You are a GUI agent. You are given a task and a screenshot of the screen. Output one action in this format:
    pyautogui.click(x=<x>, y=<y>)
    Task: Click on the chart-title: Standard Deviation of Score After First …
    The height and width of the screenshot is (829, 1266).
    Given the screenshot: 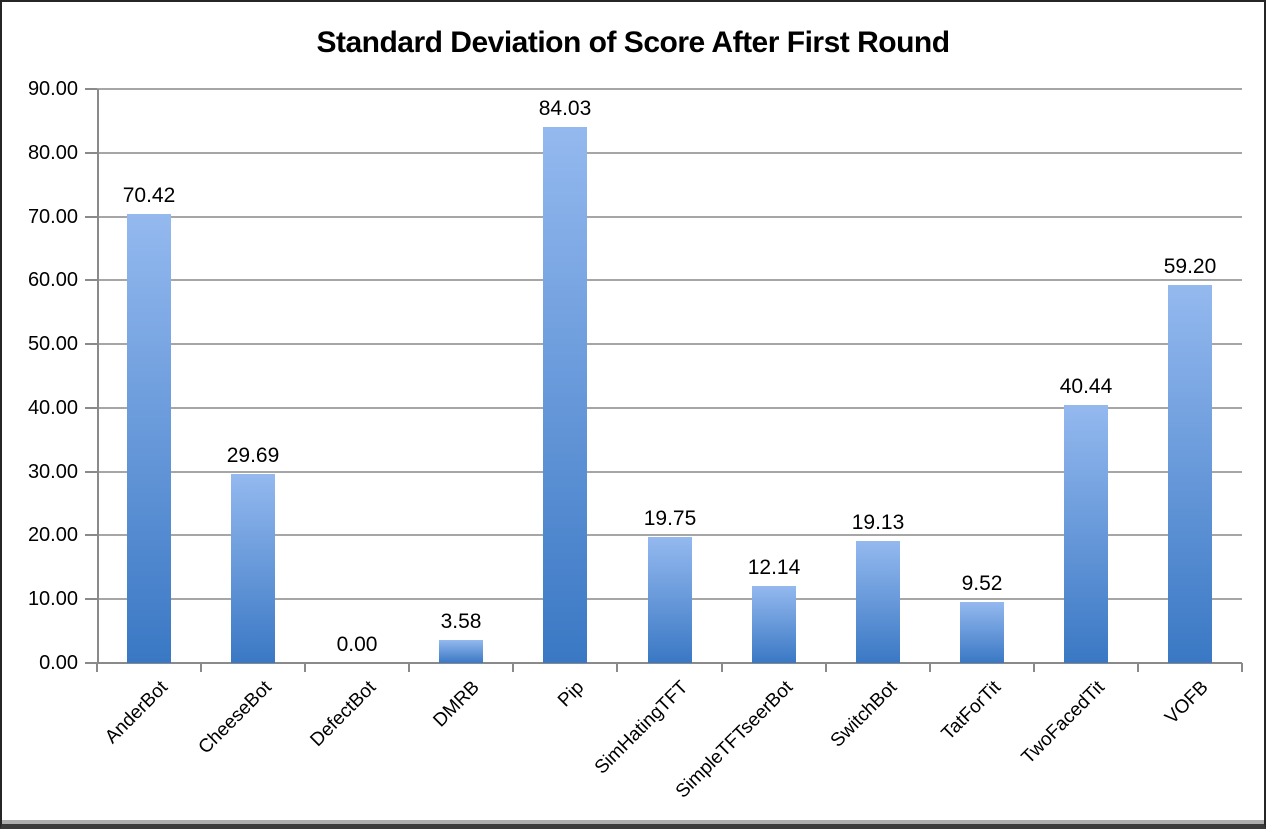 What is the action you would take?
    pyautogui.click(x=633, y=42)
    